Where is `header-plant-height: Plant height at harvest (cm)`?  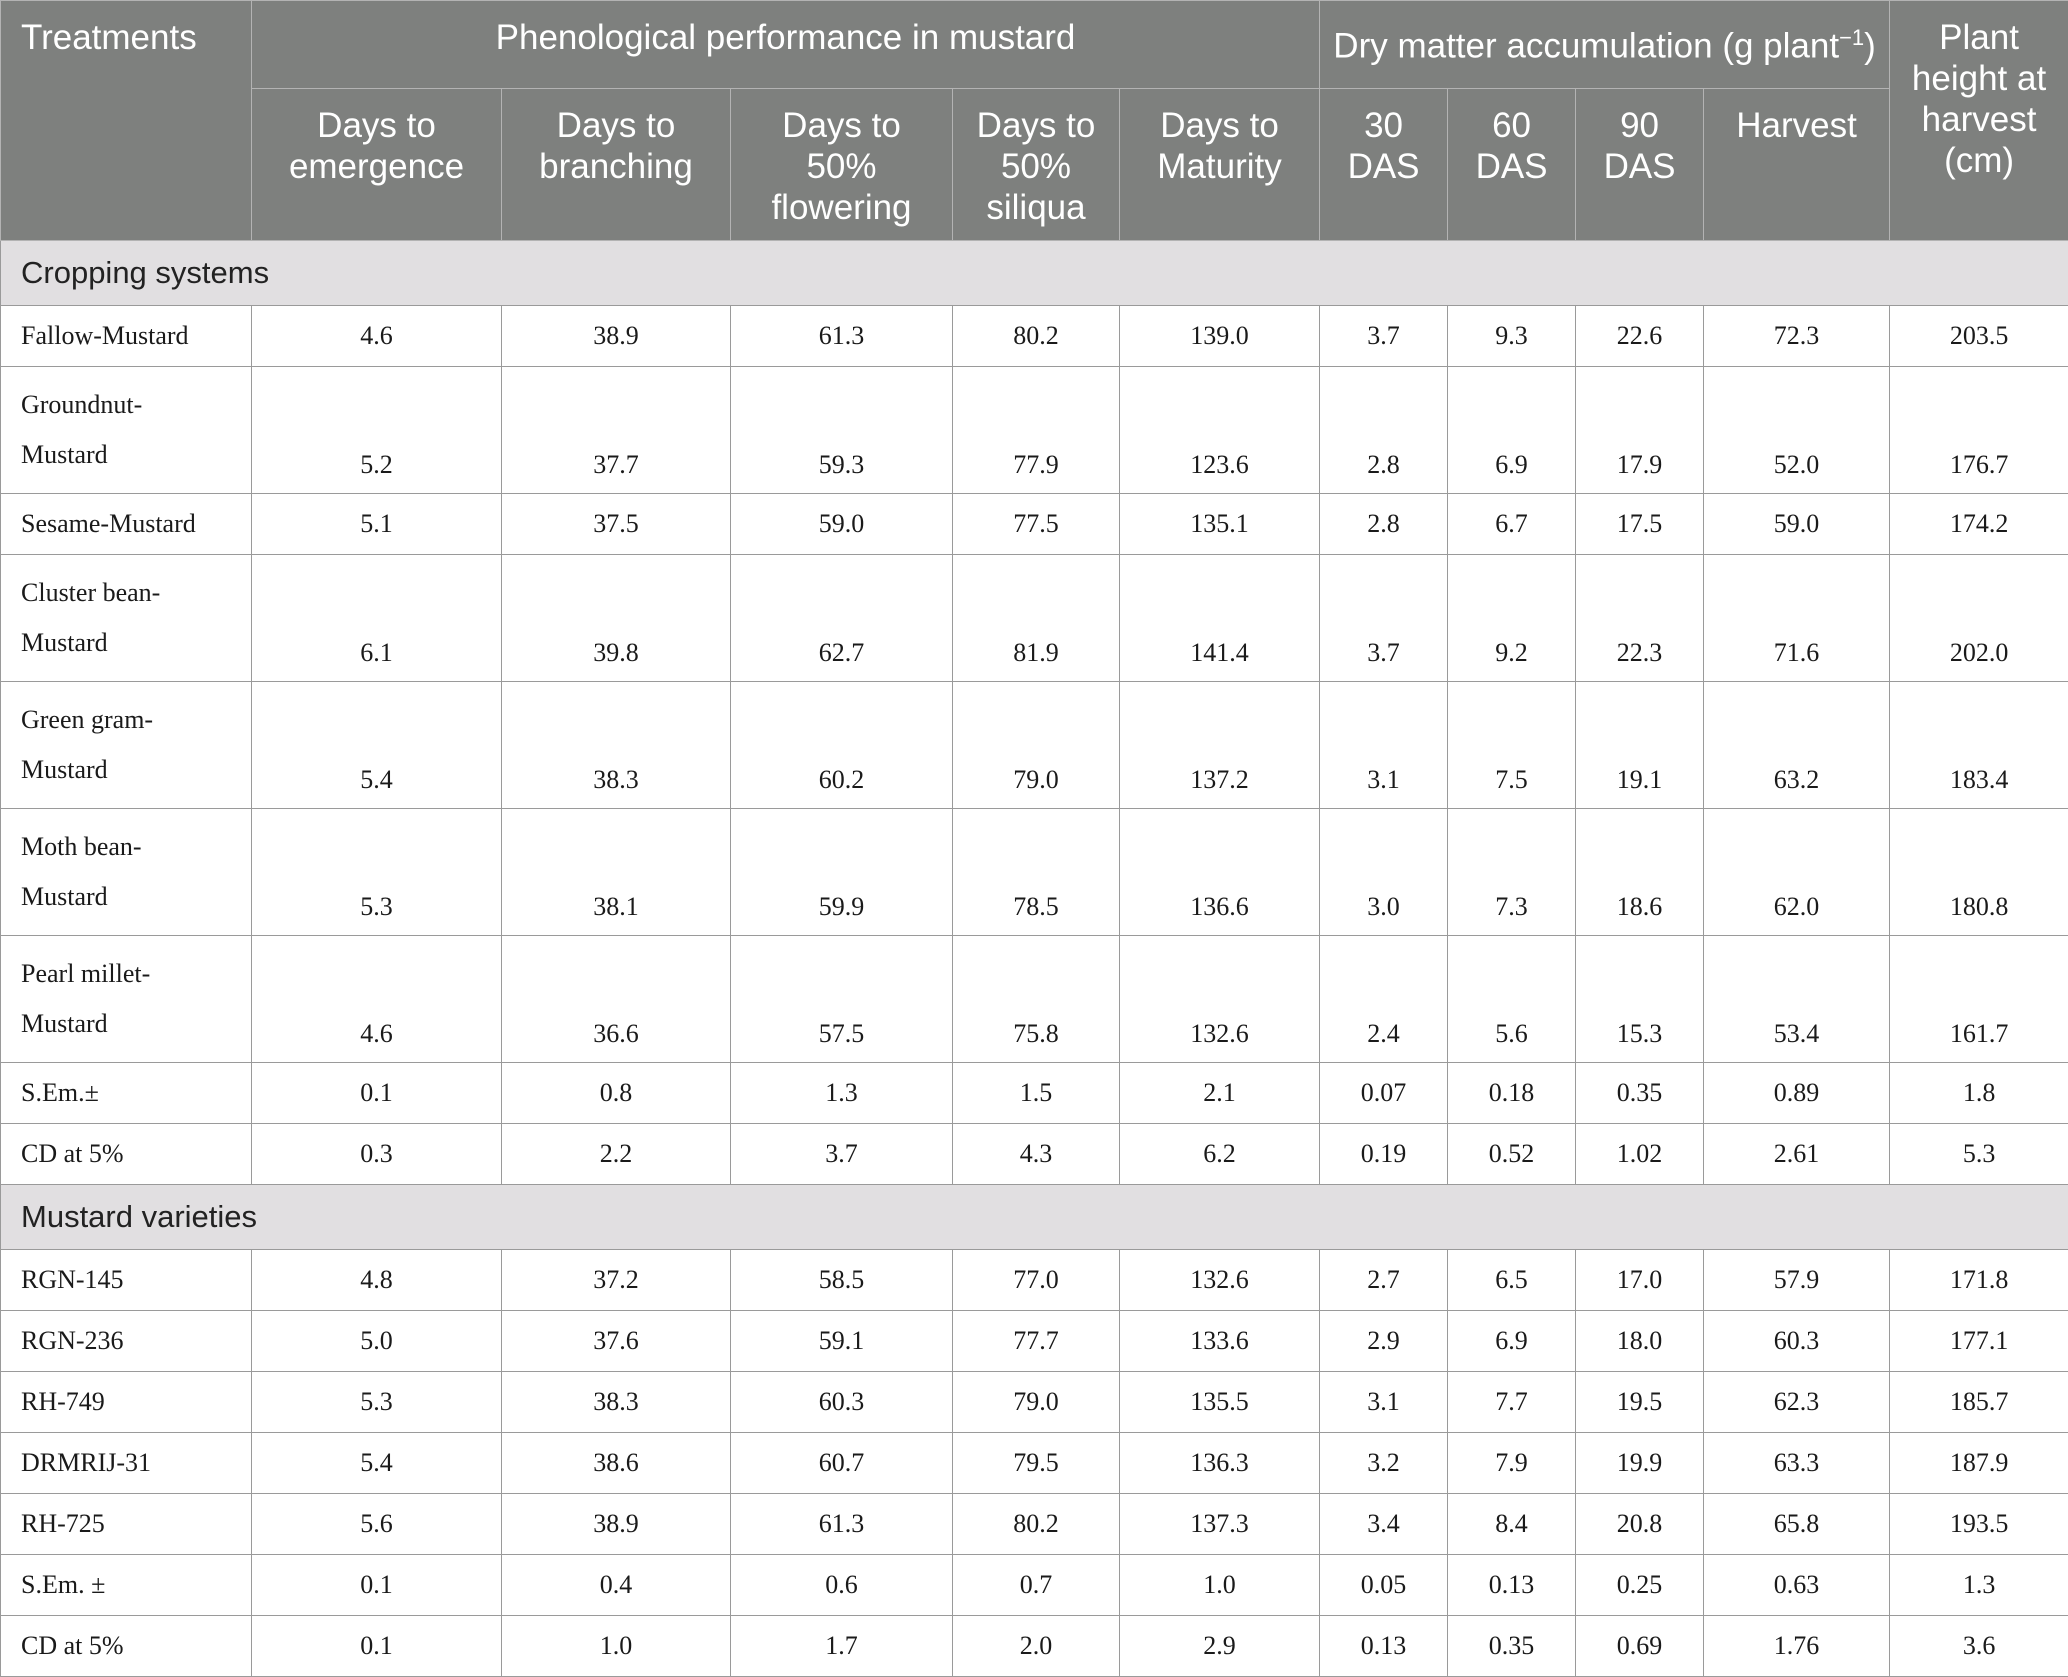 header-plant-height: Plant height at harvest (cm) is located at coordinates (1979, 121).